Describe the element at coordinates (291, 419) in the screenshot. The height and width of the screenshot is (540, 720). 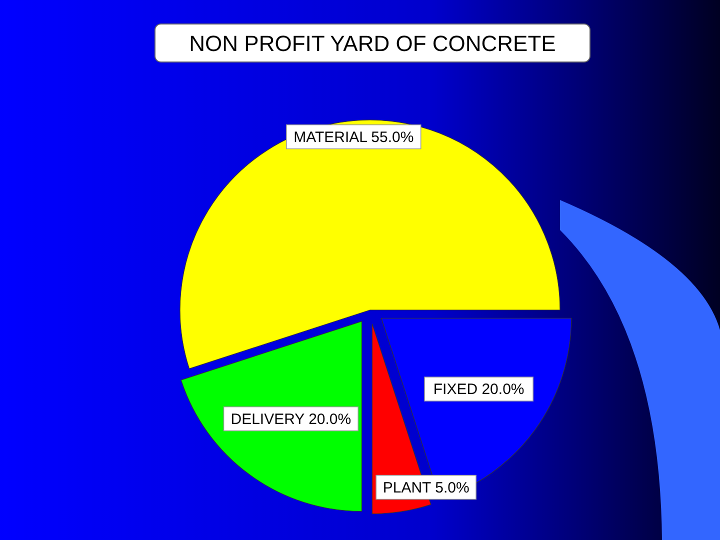
I see `slice-label: DELIVERY 20.0%` at that location.